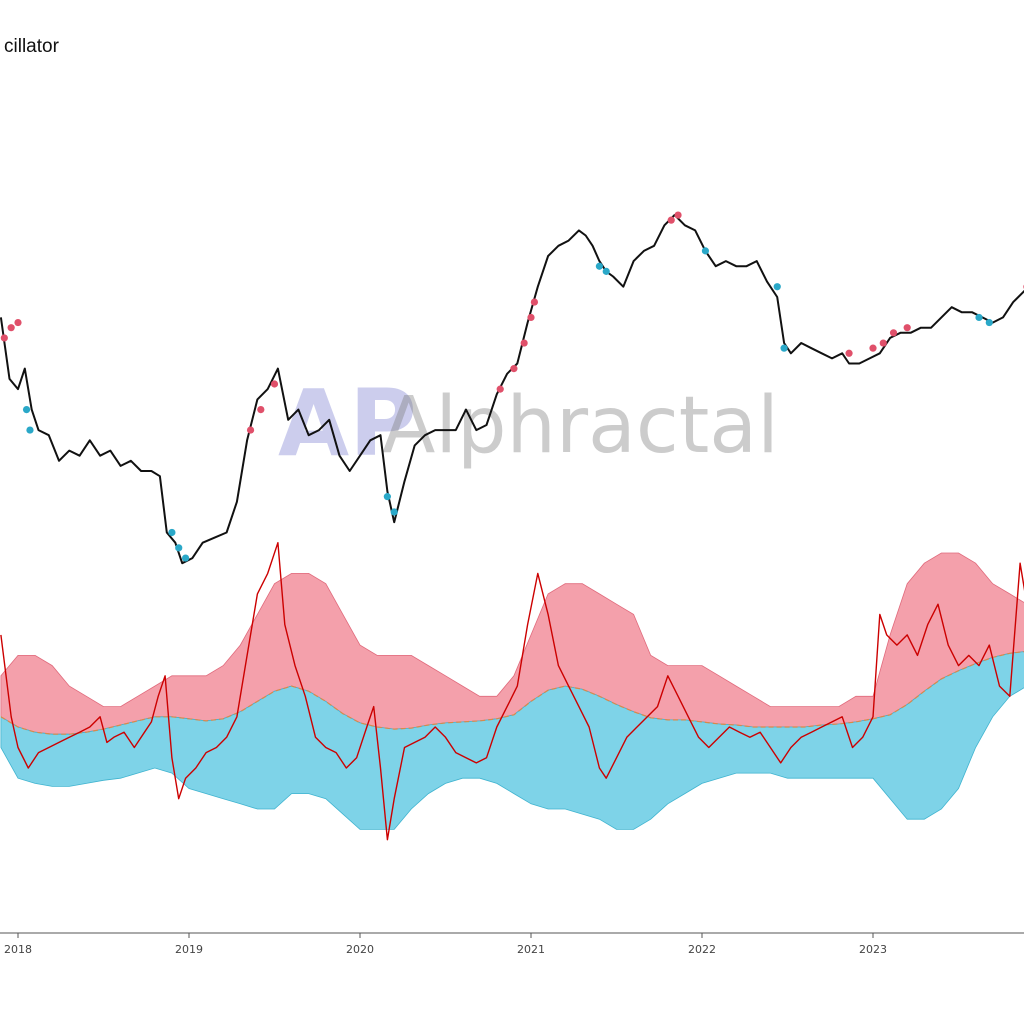 The image size is (1024, 1024). What do you see at coordinates (360, 949) in the screenshot?
I see `x-tick-label: 2020` at bounding box center [360, 949].